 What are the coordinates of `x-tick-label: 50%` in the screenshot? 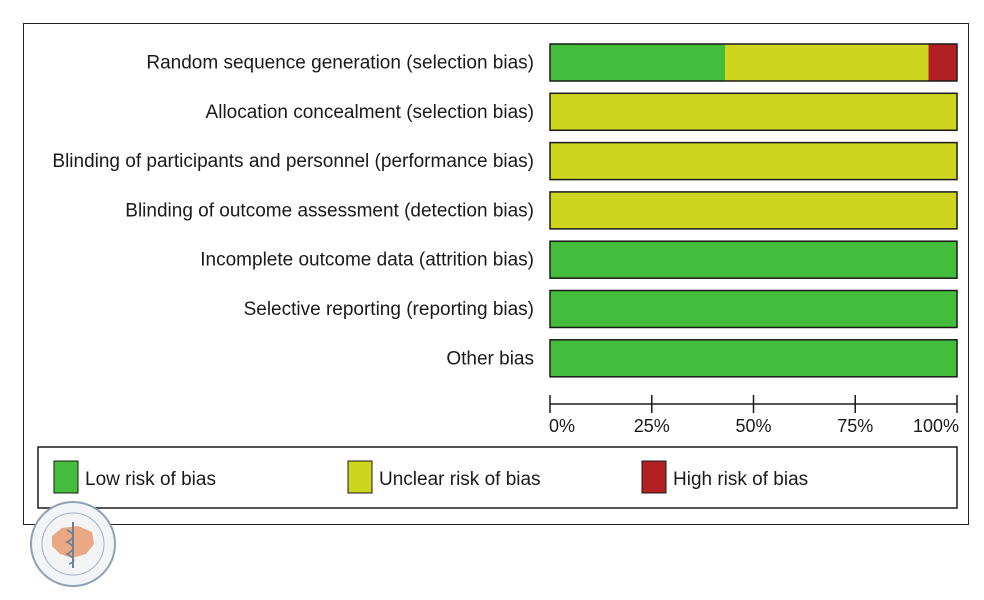 It's located at (753, 426).